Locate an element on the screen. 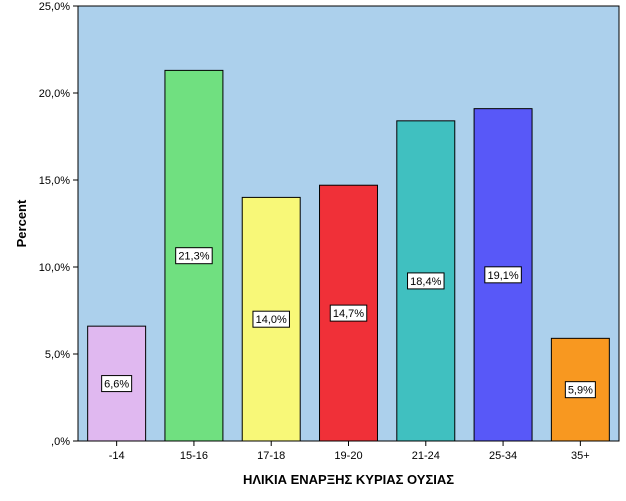  x-axis-title: ΗΛΙΚΙΑ ΕΝΑΡΞΗΣ ΚΥΡΙΑΣ ΟΥΣΙΑΣ is located at coordinates (348, 479).